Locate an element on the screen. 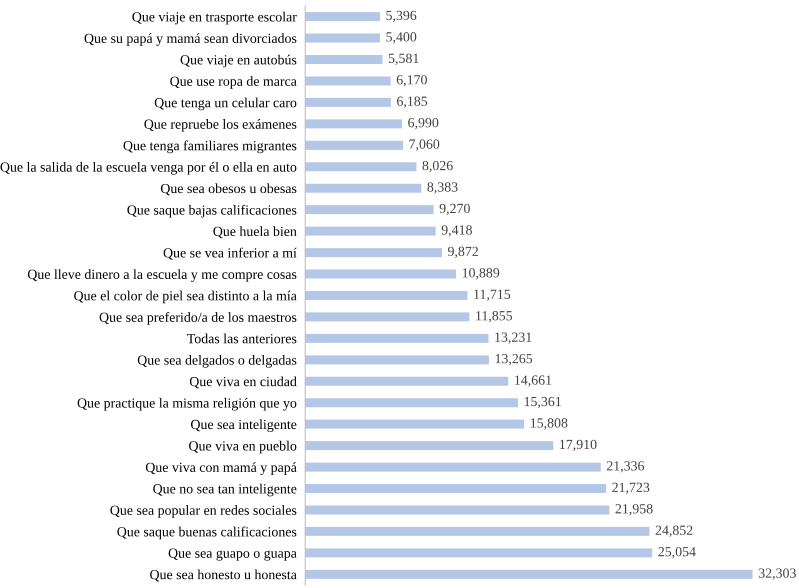  y-tick-label: Que sea preferido/a de los maestros is located at coordinates (198, 318).